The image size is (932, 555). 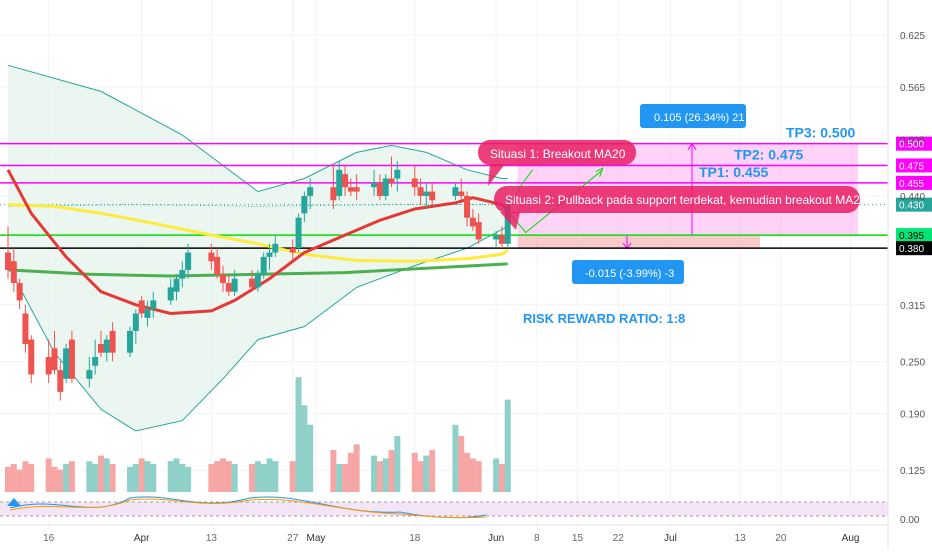 What do you see at coordinates (911, 249) in the screenshot?
I see `price-level-badge-label: 0.380` at bounding box center [911, 249].